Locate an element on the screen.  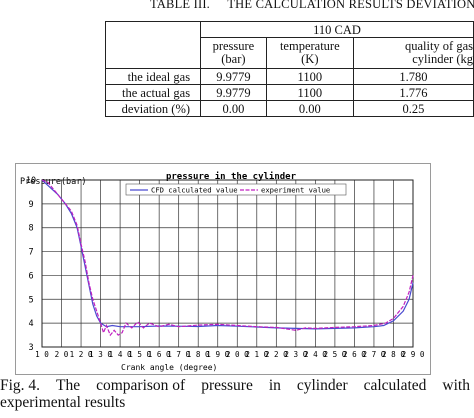
x-tick-label: 2 6 0 is located at coordinates (354, 354).